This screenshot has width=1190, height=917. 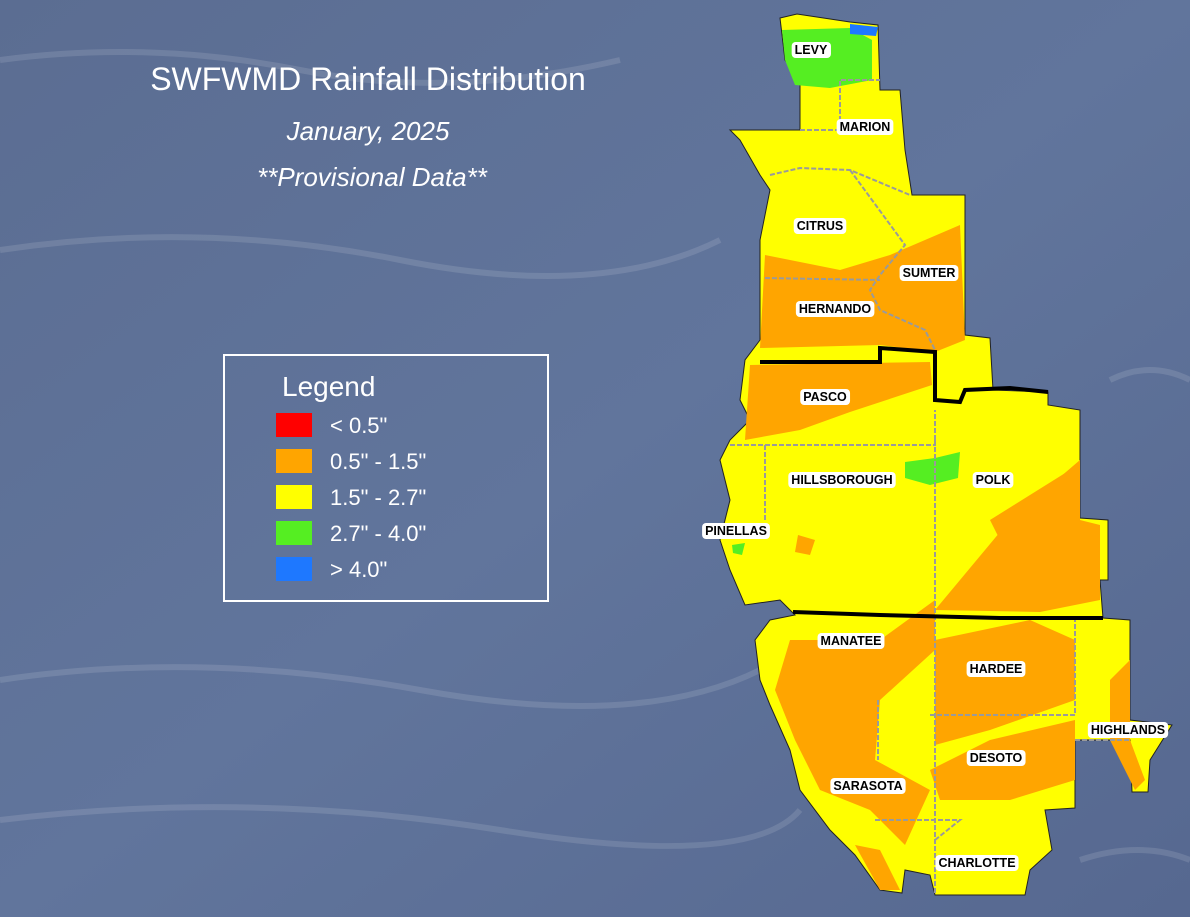 I want to click on county-label: LEVY, so click(x=811, y=50).